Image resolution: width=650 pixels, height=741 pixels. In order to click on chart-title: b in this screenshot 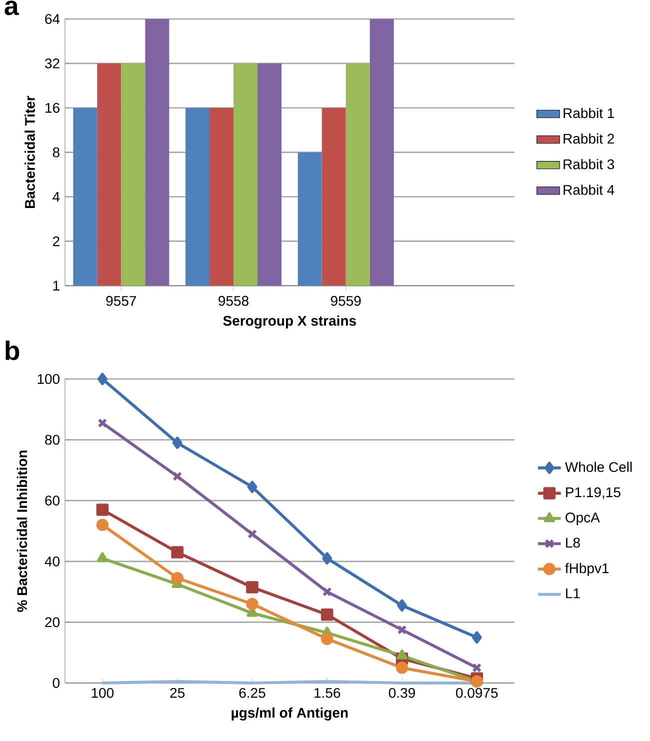, I will do `click(13, 350)`.